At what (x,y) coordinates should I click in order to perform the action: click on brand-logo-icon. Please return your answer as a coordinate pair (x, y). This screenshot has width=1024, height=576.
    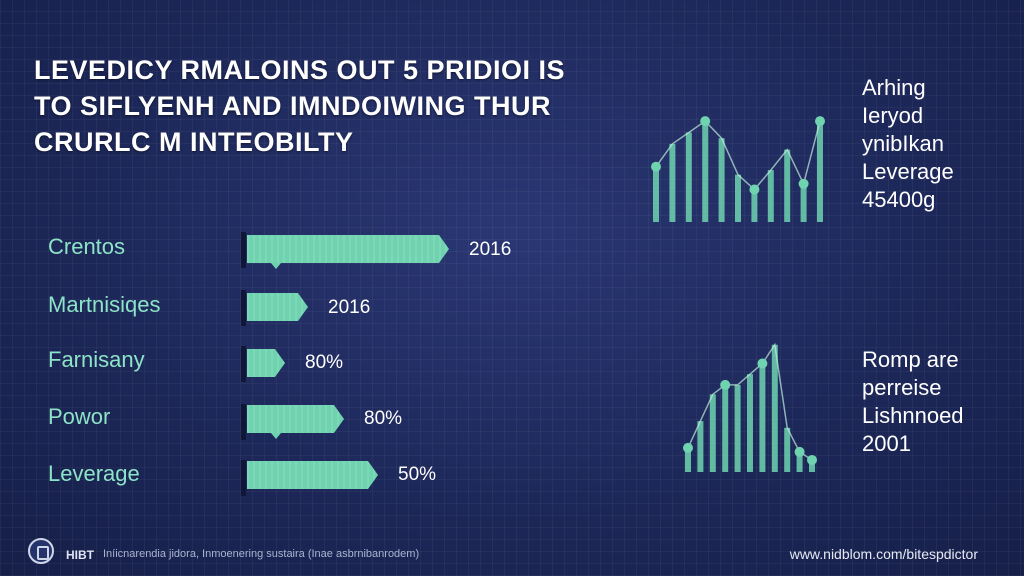
    Looking at the image, I should click on (41, 551).